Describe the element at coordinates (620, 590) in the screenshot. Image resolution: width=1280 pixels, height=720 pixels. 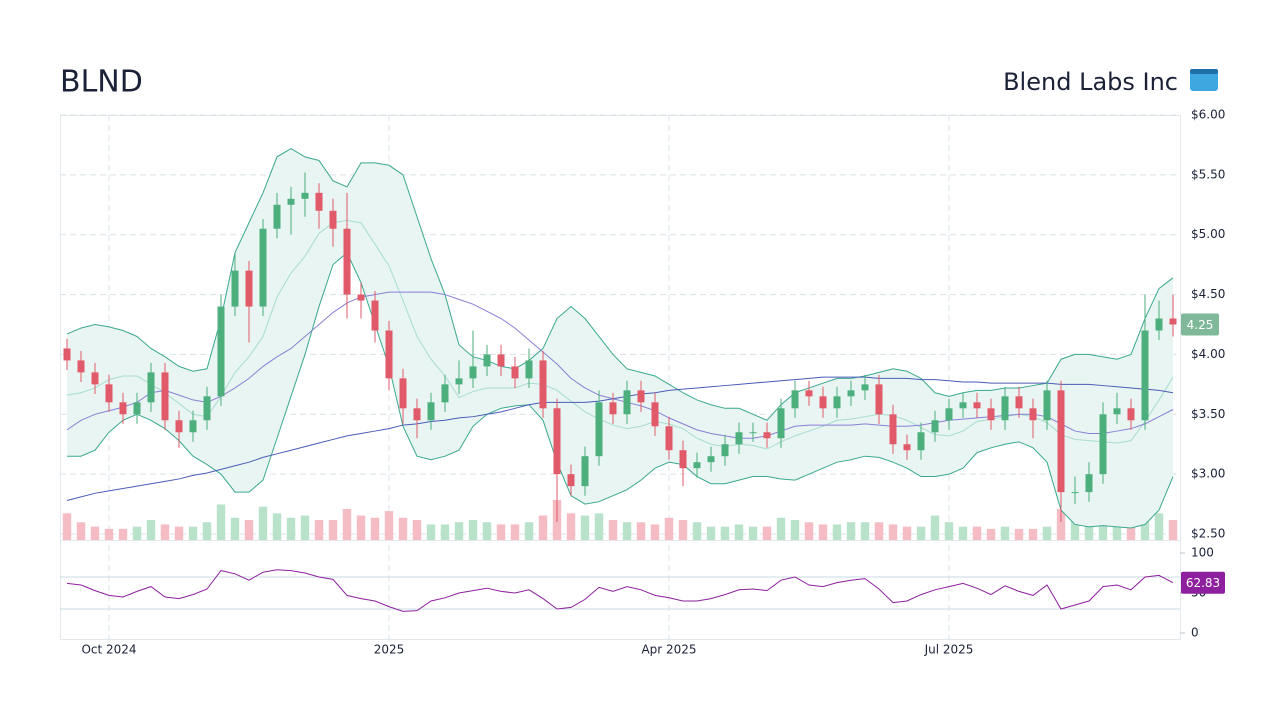
I see `rsi-line` at that location.